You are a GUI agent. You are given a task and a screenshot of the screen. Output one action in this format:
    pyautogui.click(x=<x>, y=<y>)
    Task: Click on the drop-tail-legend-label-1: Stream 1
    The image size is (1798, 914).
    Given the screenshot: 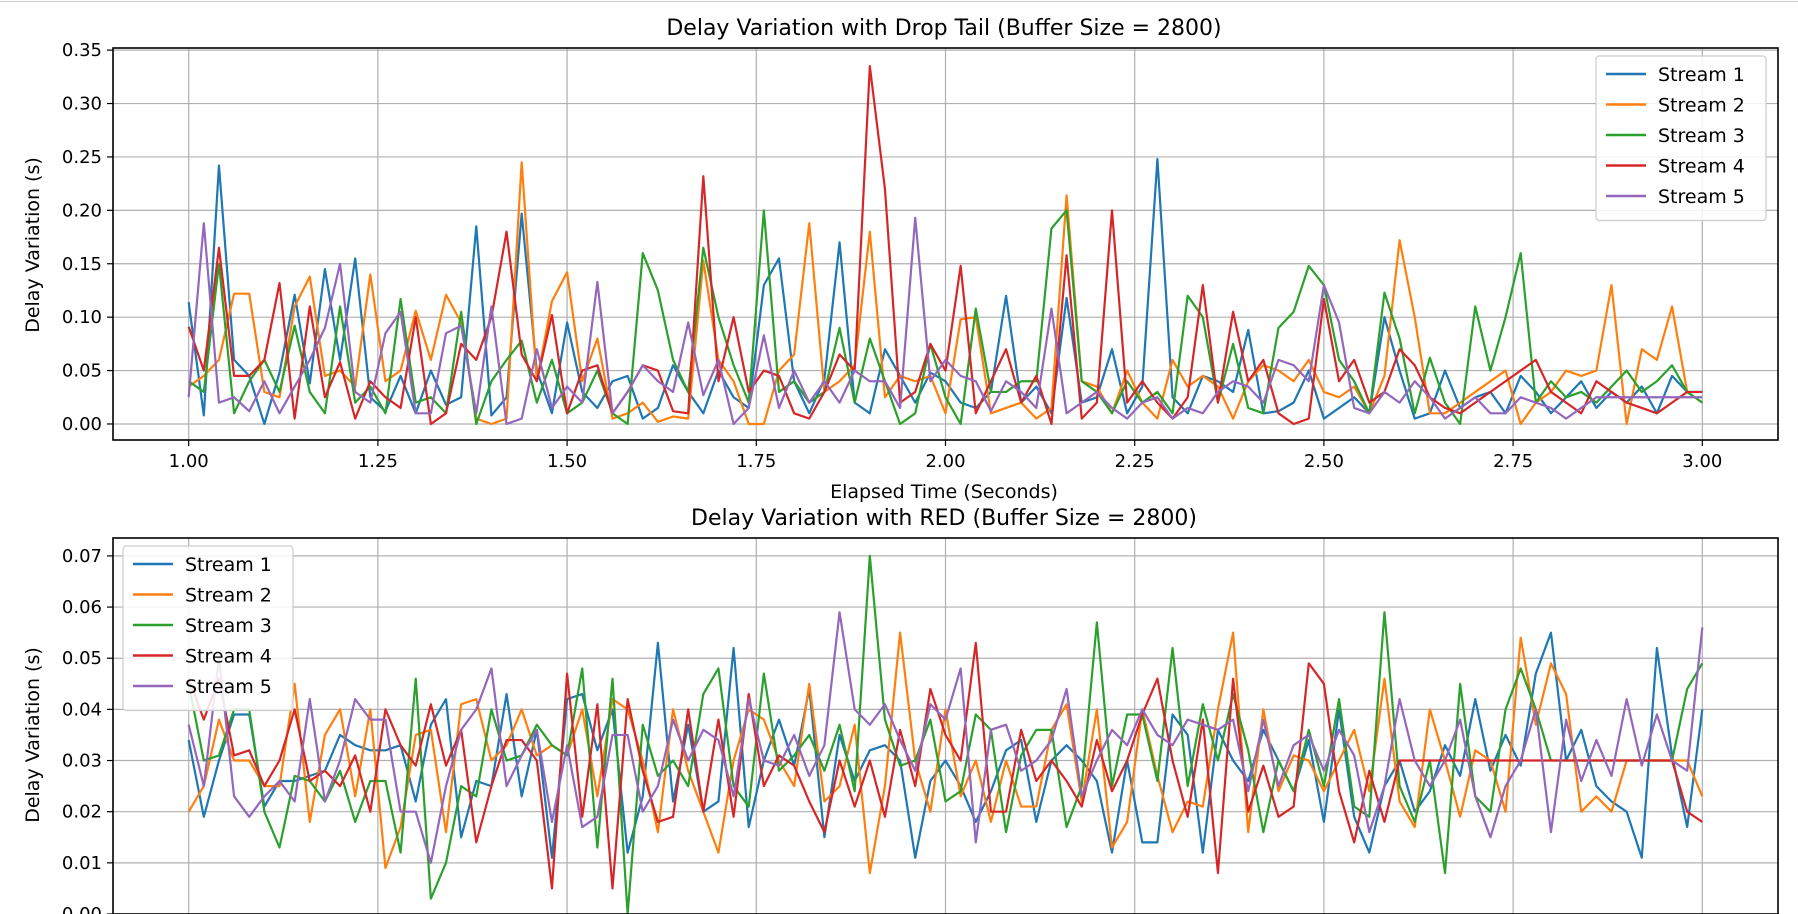 What is the action you would take?
    pyautogui.click(x=1701, y=75)
    